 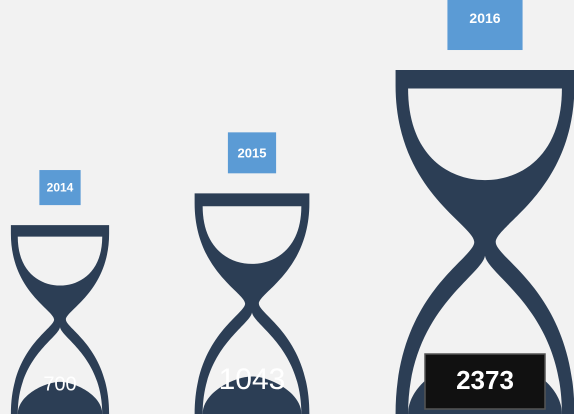 I want to click on value-label: 2373, so click(x=485, y=380).